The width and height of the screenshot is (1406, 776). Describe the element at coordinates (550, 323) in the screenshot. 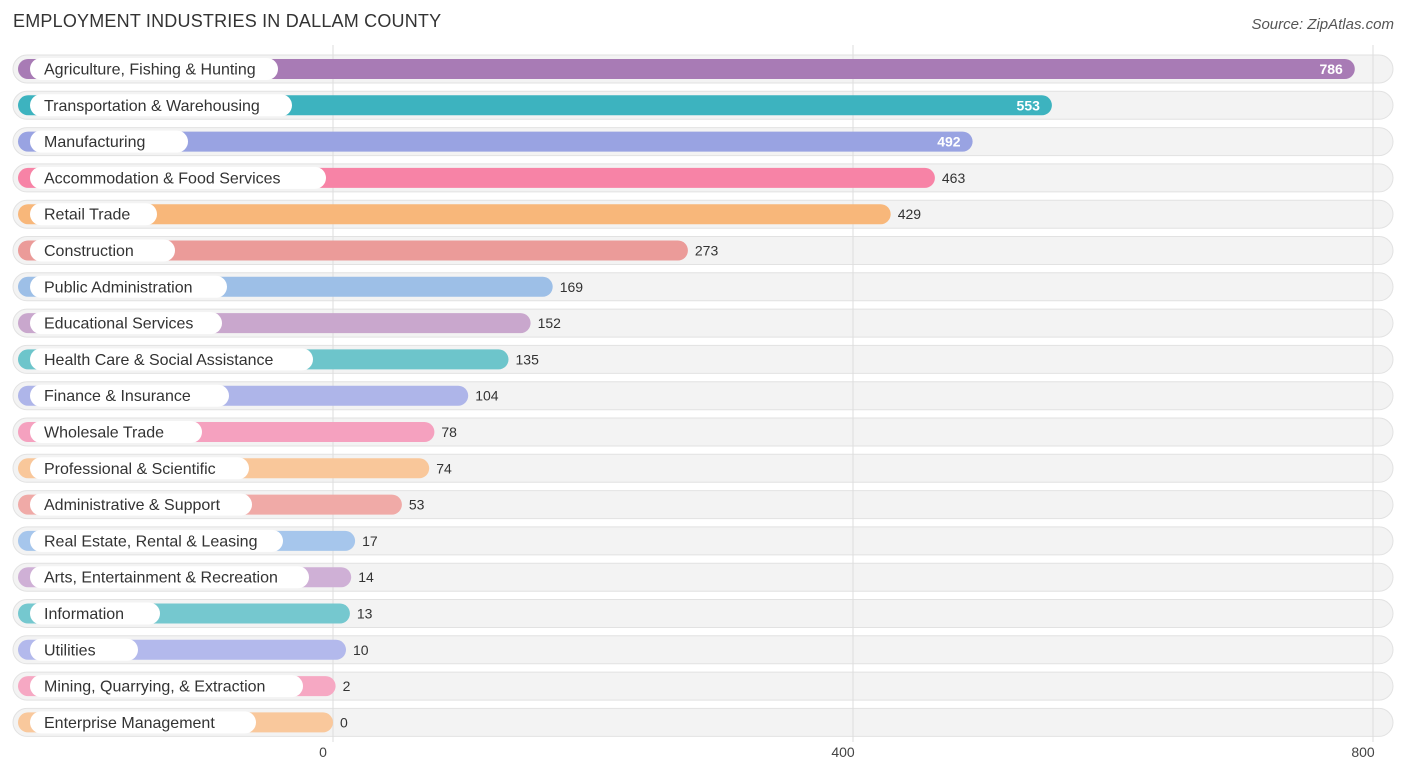

I see `bar-value: 152` at that location.